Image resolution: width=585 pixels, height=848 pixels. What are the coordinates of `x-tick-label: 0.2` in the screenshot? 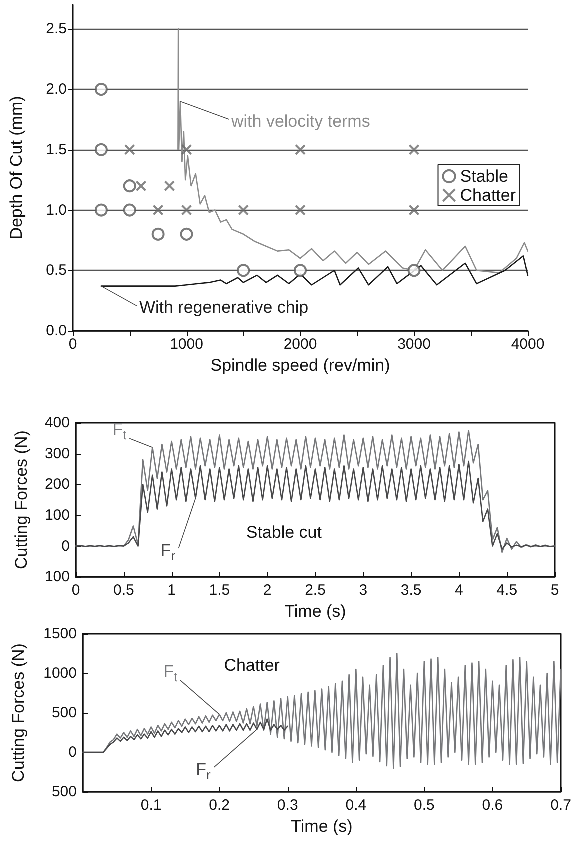 It's located at (219, 805).